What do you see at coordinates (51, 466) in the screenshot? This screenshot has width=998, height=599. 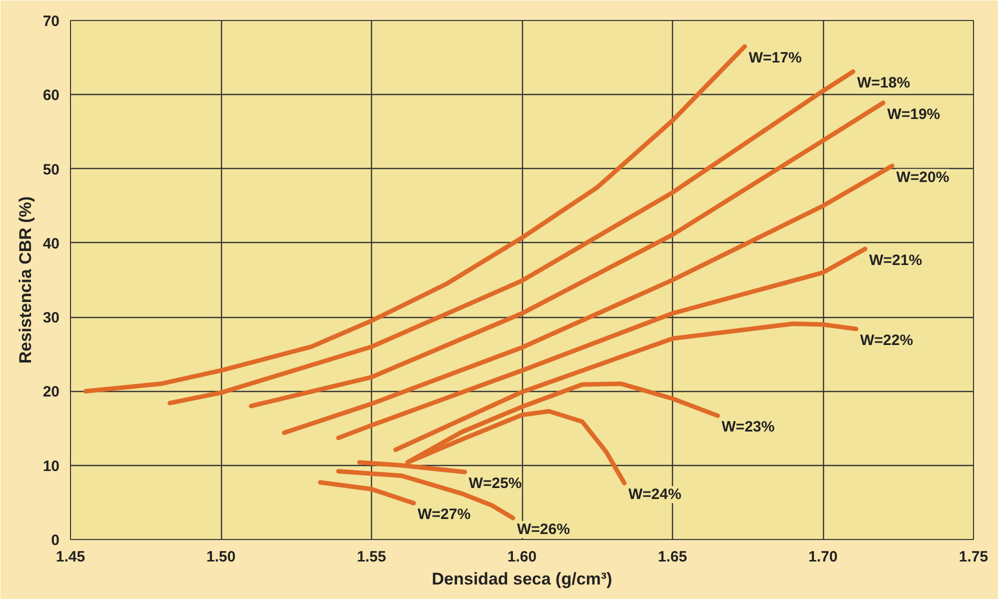 I see `y-tick-label: 10` at bounding box center [51, 466].